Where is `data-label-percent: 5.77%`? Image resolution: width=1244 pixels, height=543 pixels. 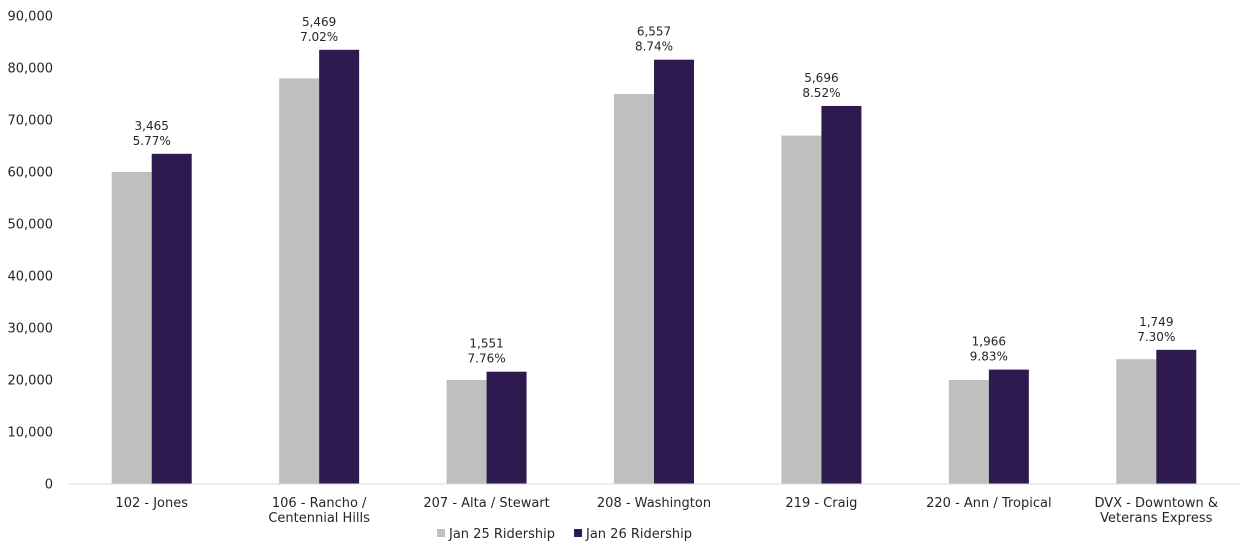 data-label-percent: 5.77% is located at coordinates (152, 141).